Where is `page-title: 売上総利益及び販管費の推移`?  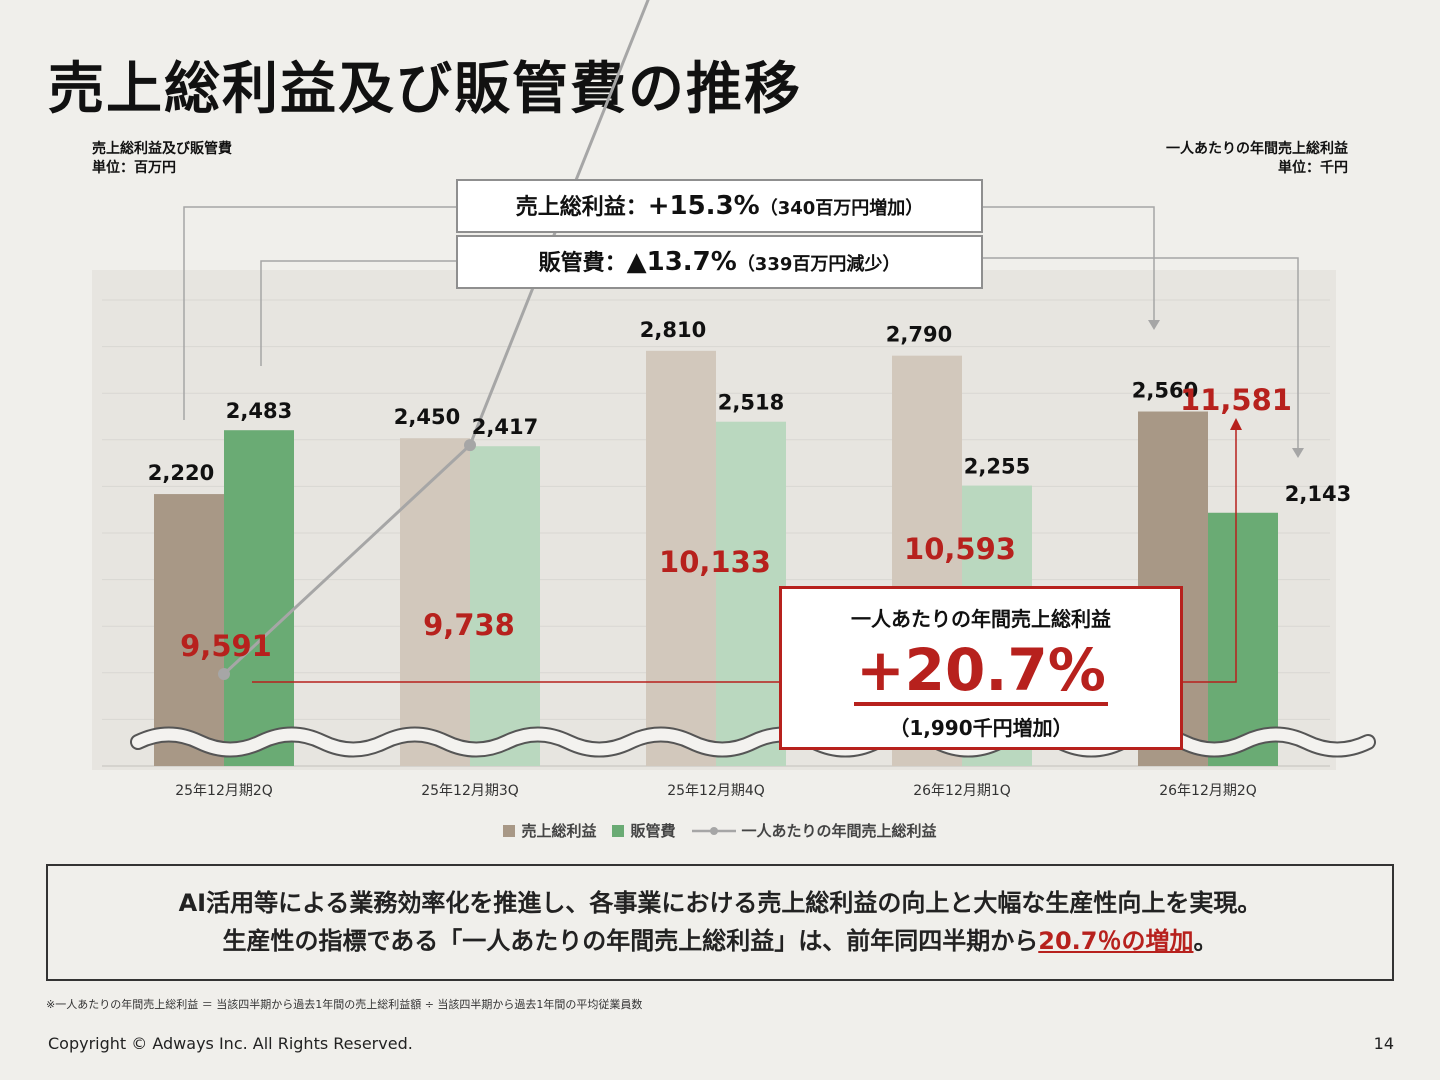
page-title: 売上総利益及び販管費の推移 is located at coordinates (425, 89).